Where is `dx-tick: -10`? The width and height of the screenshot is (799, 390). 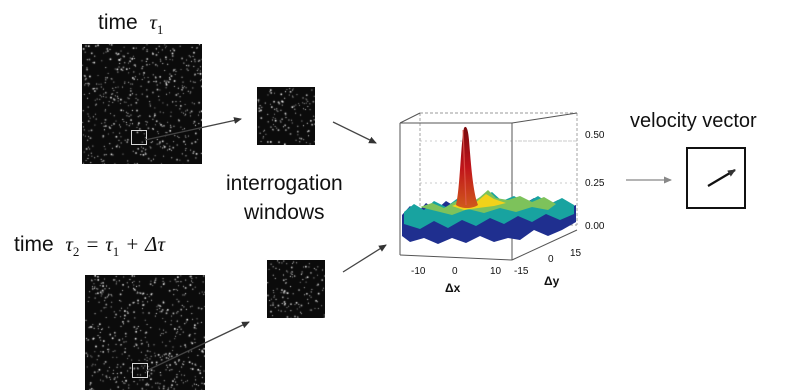
dx-tick: -10 is located at coordinates (418, 271).